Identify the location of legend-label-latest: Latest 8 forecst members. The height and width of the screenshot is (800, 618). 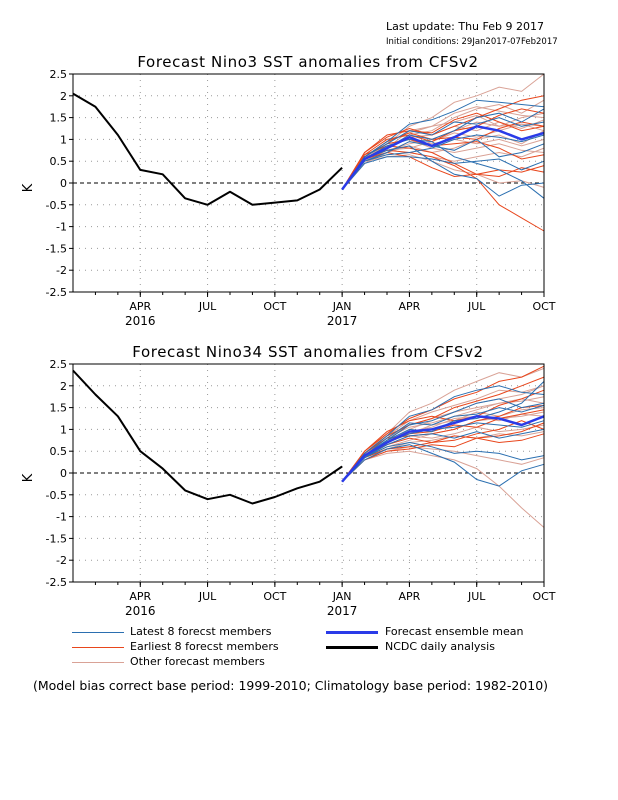
(201, 631).